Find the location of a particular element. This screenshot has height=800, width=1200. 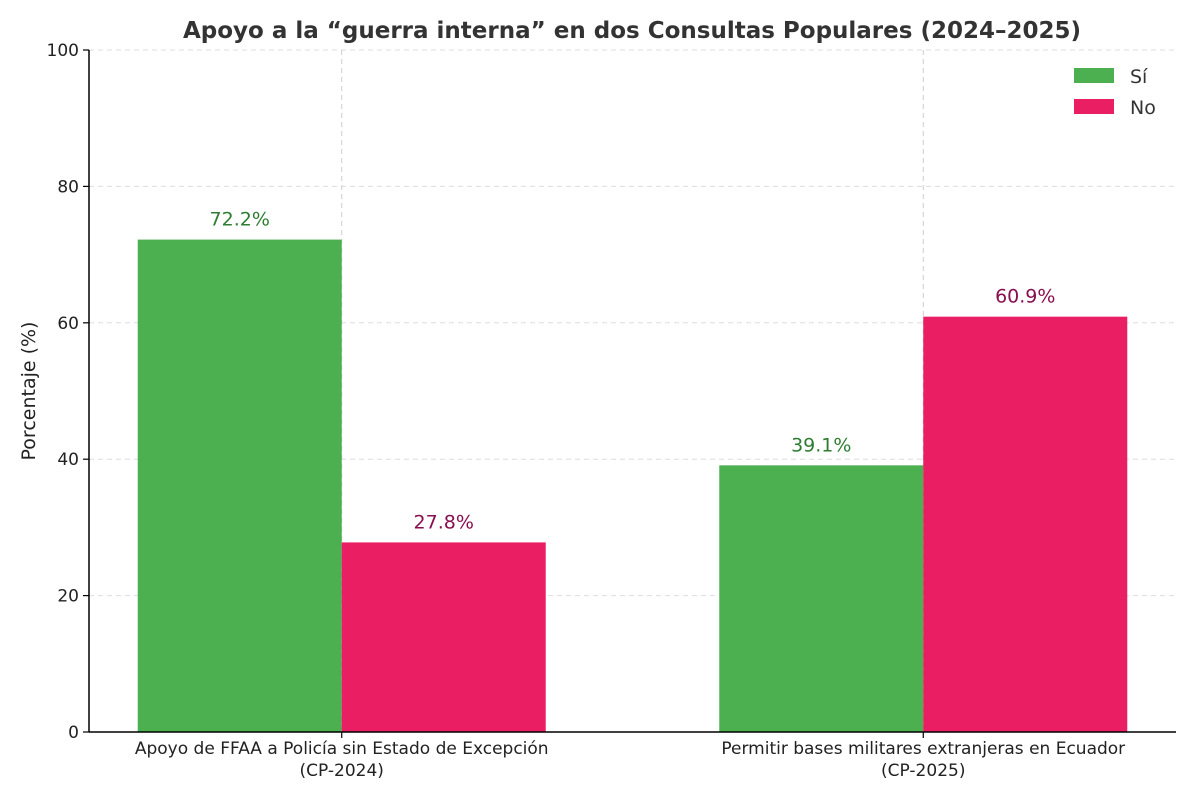

legend-swatch-si is located at coordinates (1094, 75).